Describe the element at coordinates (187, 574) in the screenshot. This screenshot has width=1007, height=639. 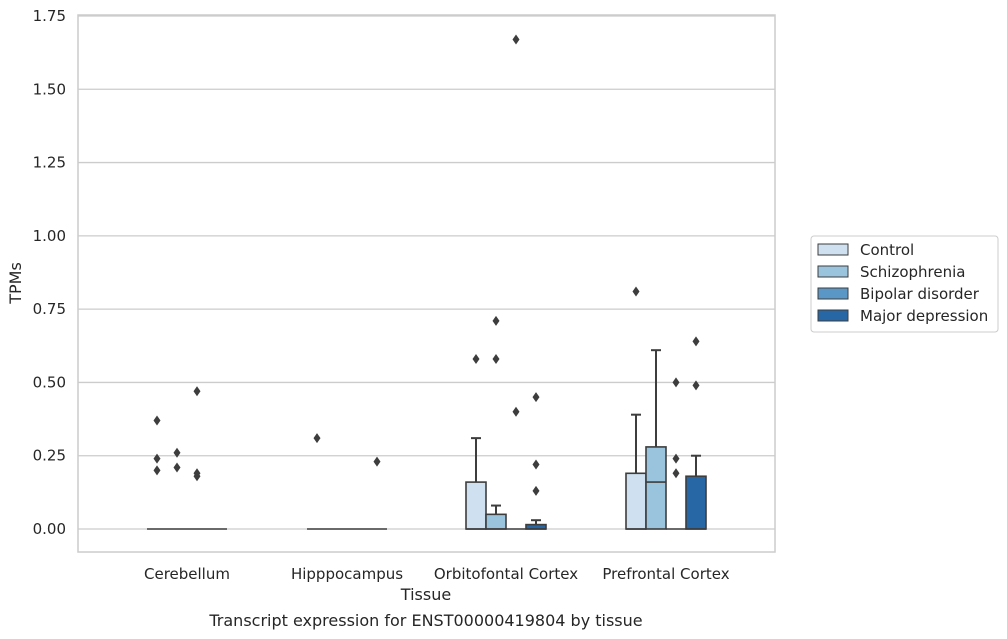
I see `x-tick-label: Cerebellum` at that location.